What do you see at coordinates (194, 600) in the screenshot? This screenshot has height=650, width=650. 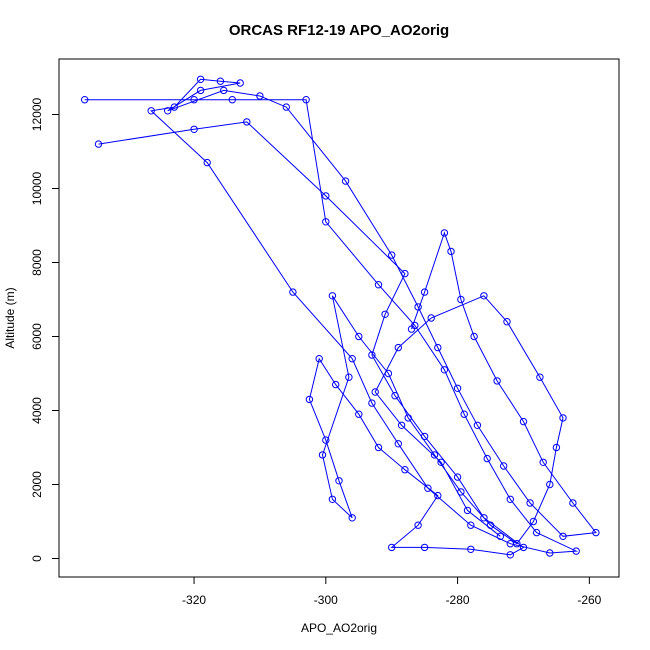 I see `x-tick-label: -320` at bounding box center [194, 600].